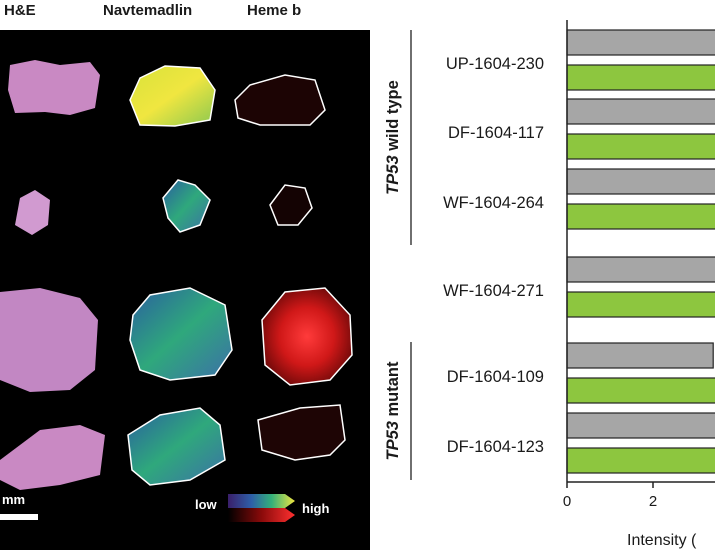  I want to click on legend-low-label: low, so click(206, 504).